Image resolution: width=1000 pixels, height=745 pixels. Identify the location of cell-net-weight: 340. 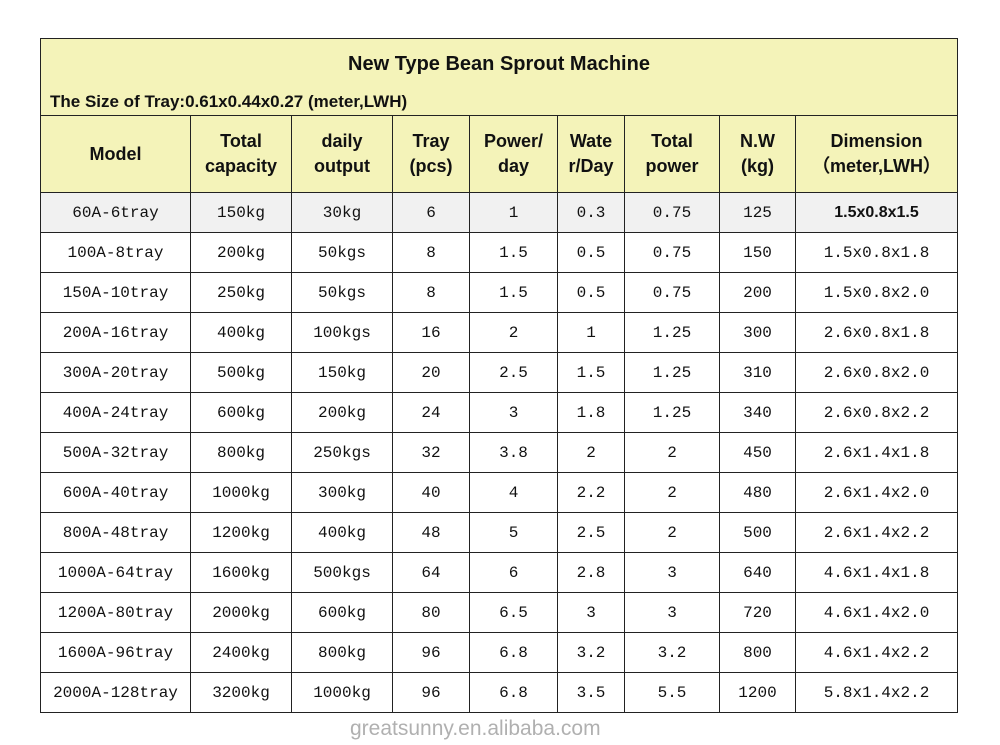
(757, 412).